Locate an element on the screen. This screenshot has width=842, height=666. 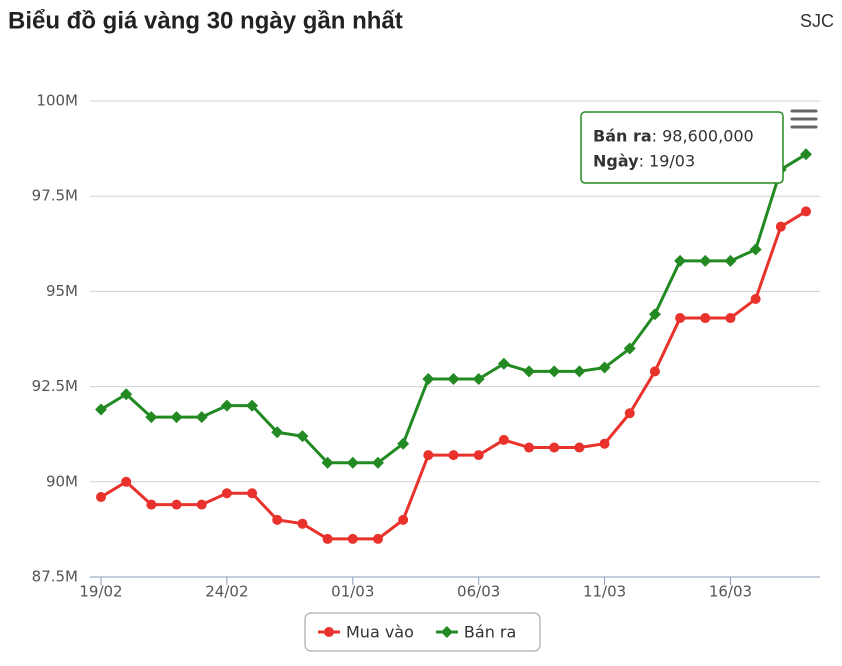
legend: Mua vào Bán ra is located at coordinates (422, 632).